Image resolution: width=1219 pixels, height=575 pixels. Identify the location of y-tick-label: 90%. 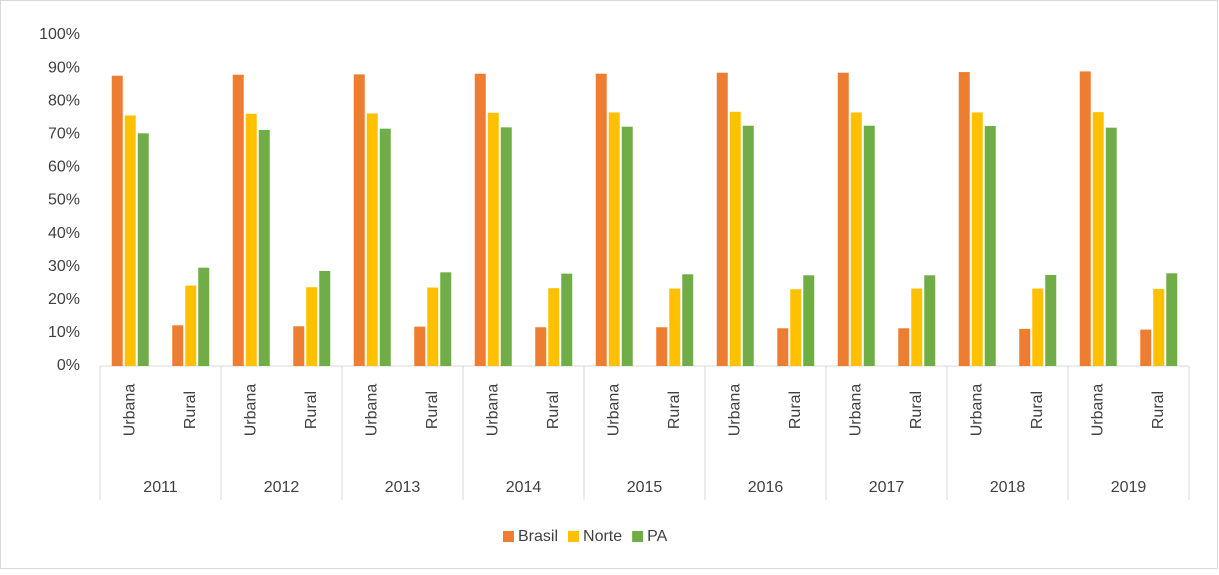
(64, 67).